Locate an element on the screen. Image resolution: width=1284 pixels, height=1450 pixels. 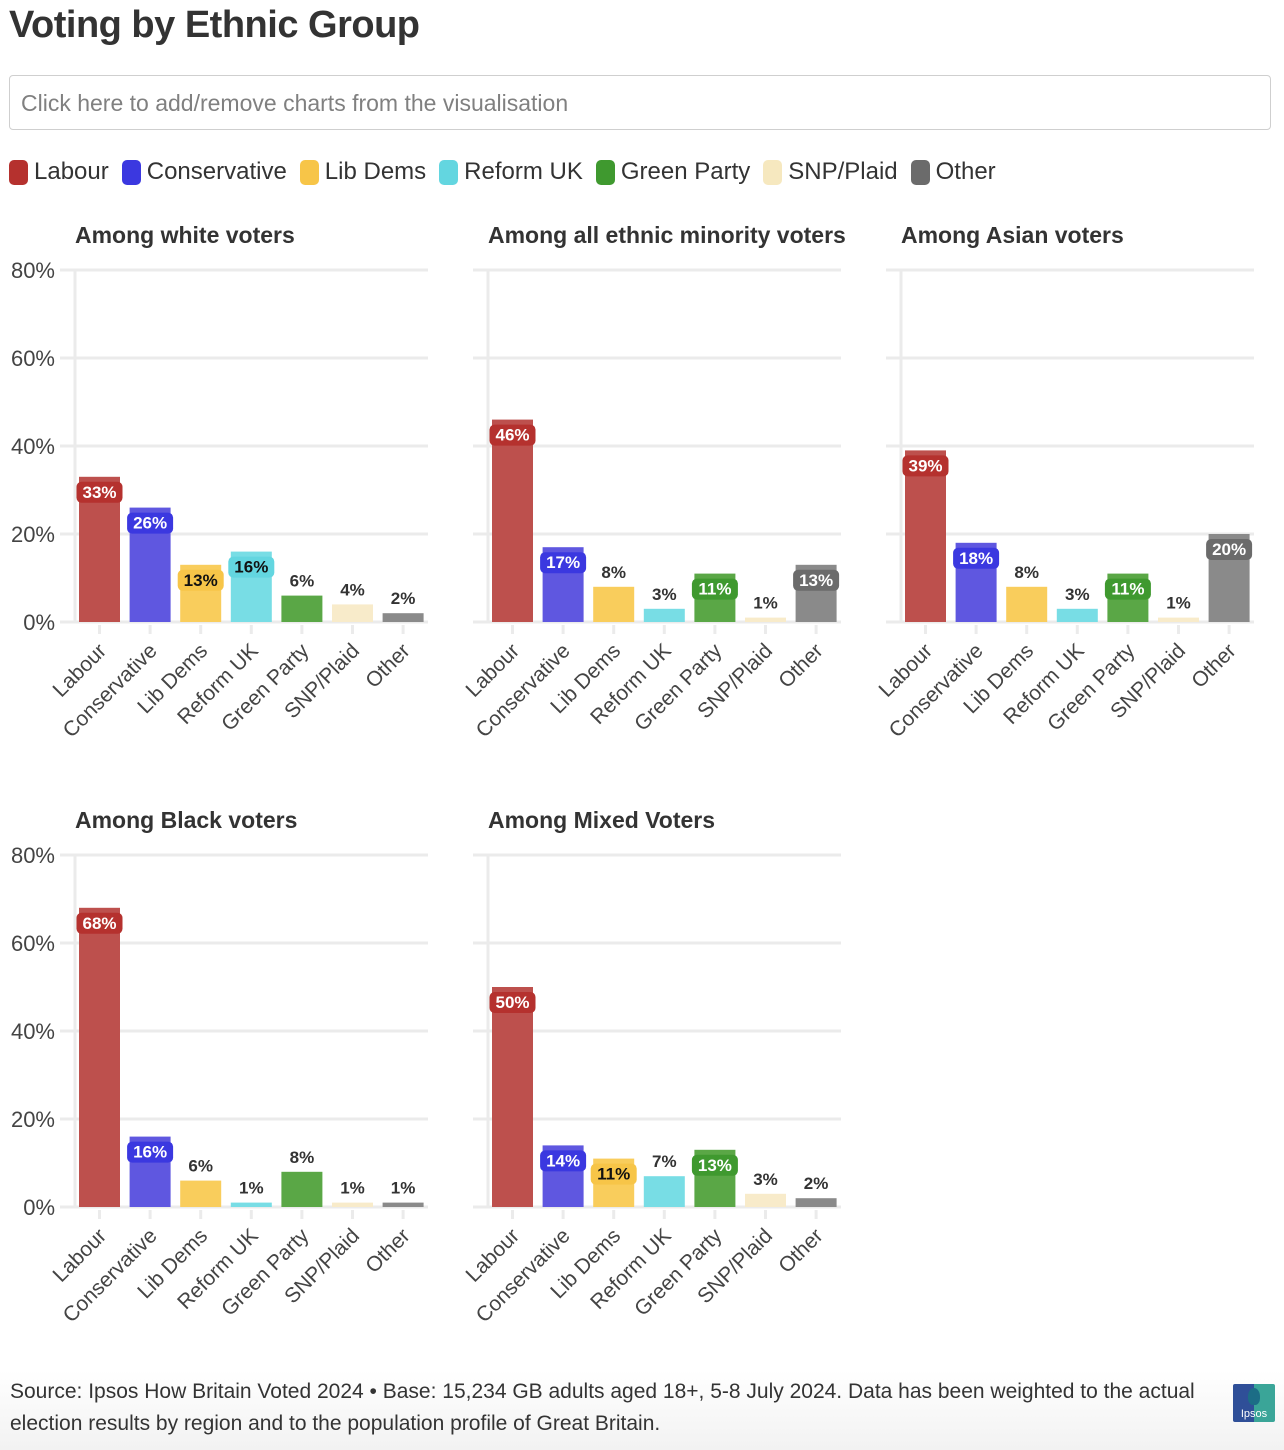
value-label-text: 68% is located at coordinates (99, 923).